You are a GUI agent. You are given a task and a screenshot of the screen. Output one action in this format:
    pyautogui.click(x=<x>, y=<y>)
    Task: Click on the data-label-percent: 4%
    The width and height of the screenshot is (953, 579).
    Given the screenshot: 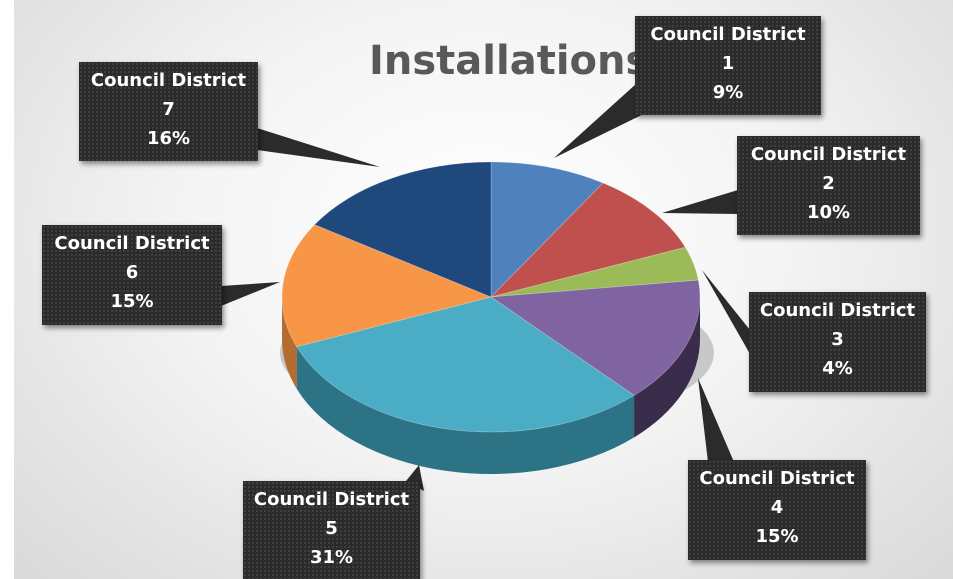 What is the action you would take?
    pyautogui.click(x=837, y=368)
    